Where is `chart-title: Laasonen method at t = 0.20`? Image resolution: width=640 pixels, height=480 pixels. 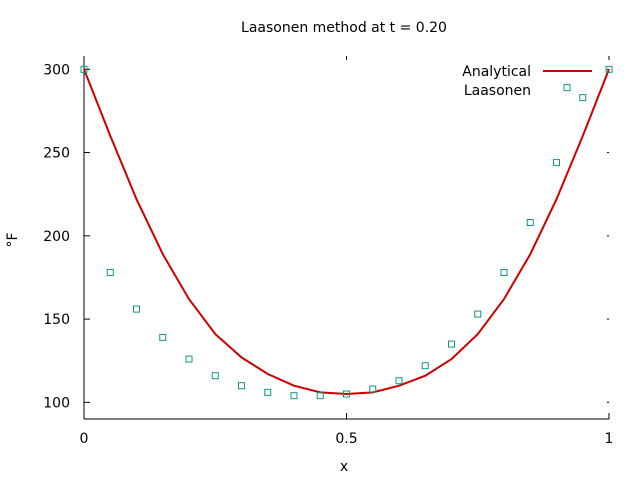 chart-title: Laasonen method at t = 0.20 is located at coordinates (344, 28).